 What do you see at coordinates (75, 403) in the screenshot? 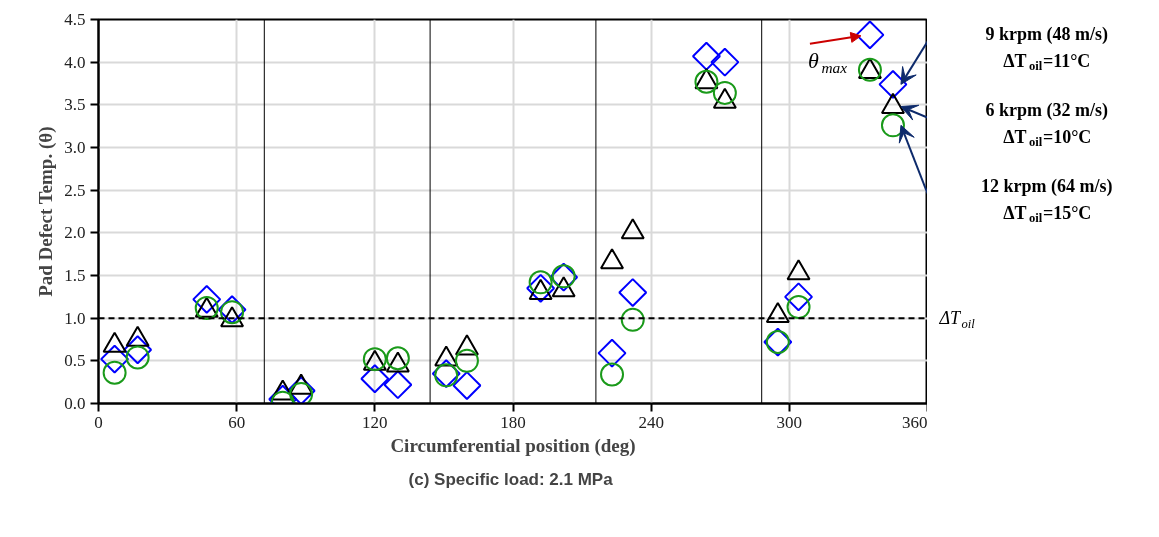
I see `y-tick-label: 0.0` at bounding box center [75, 403].